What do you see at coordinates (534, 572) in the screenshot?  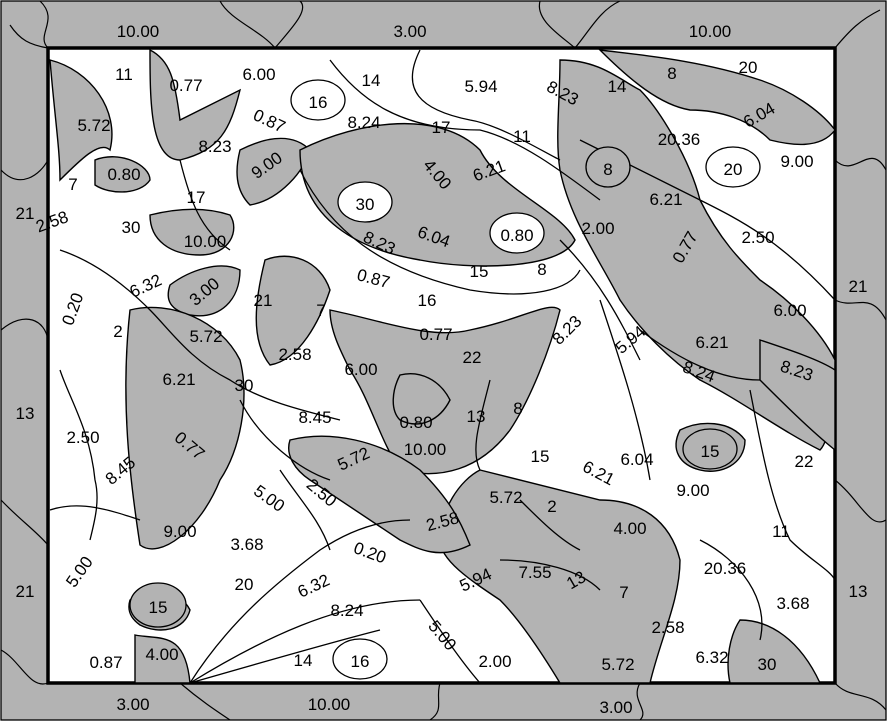 I see `region-label: 7.55` at bounding box center [534, 572].